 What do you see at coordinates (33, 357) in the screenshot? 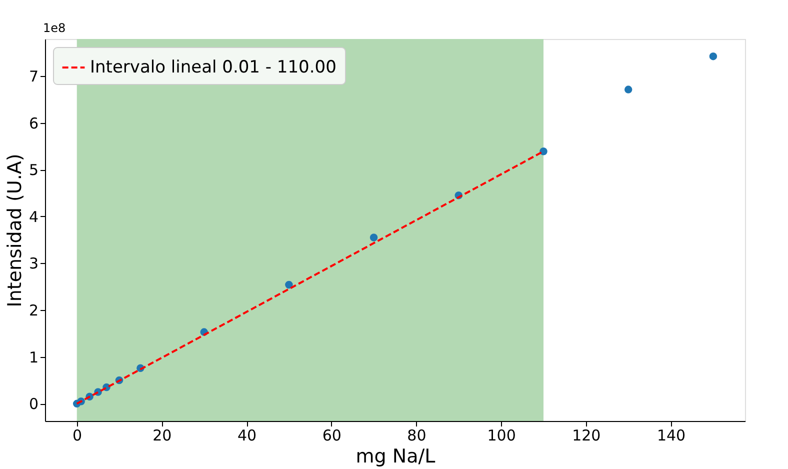
I see `y-tick-label: 1` at bounding box center [33, 357].